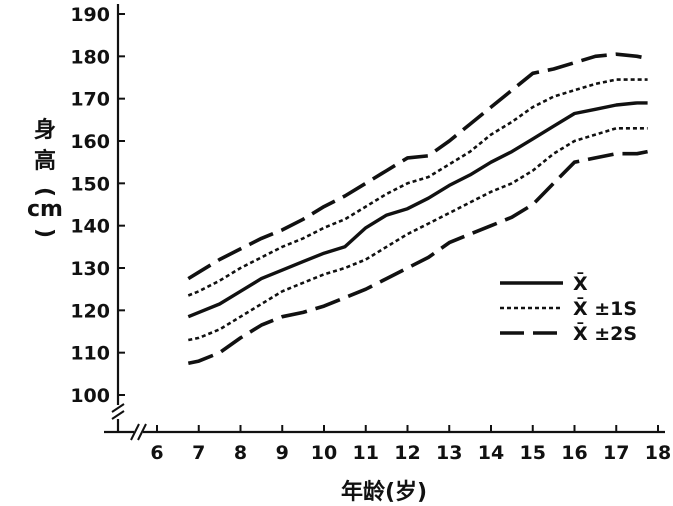 Image resolution: width=673 pixels, height=506 pixels. I want to click on x-tick-label: 11, so click(366, 453).